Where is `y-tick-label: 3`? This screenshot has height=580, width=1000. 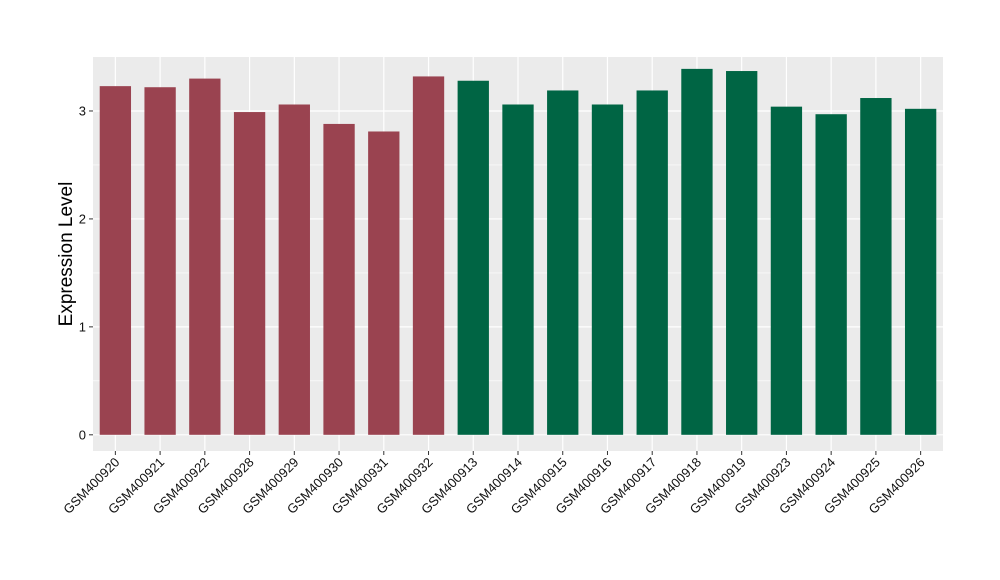 y-tick-label: 3 is located at coordinates (82, 110).